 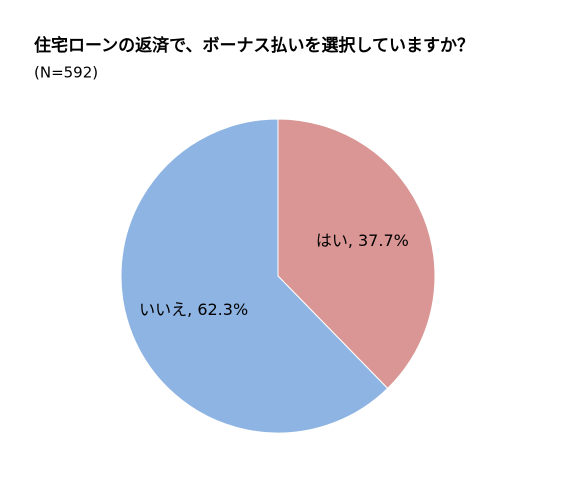 I want to click on data-label: はい, 37.7%, so click(x=362, y=240).